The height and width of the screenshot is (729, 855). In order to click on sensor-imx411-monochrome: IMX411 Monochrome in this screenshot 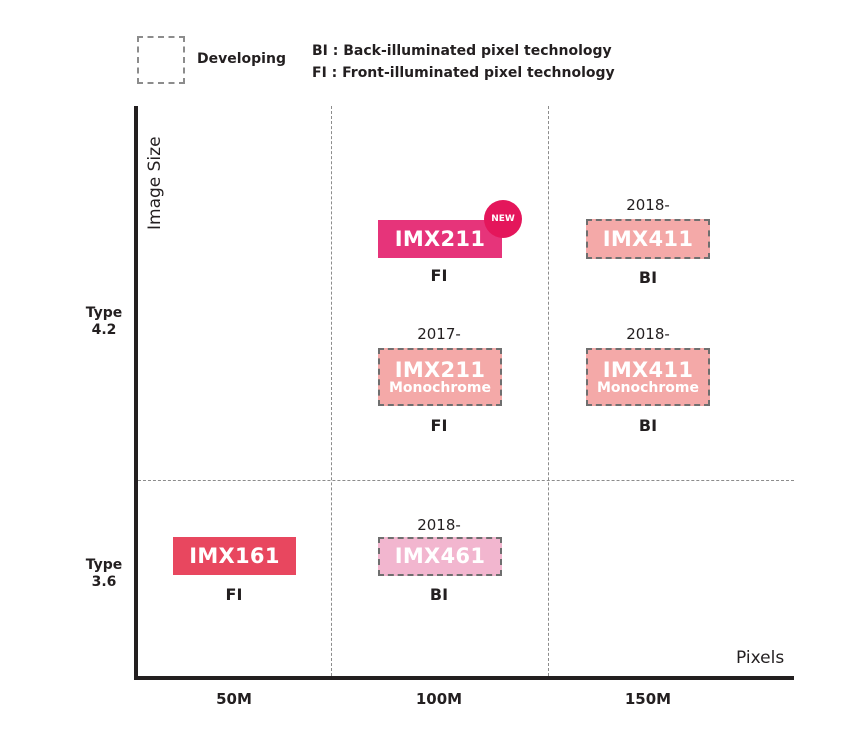, I will do `click(648, 377)`.